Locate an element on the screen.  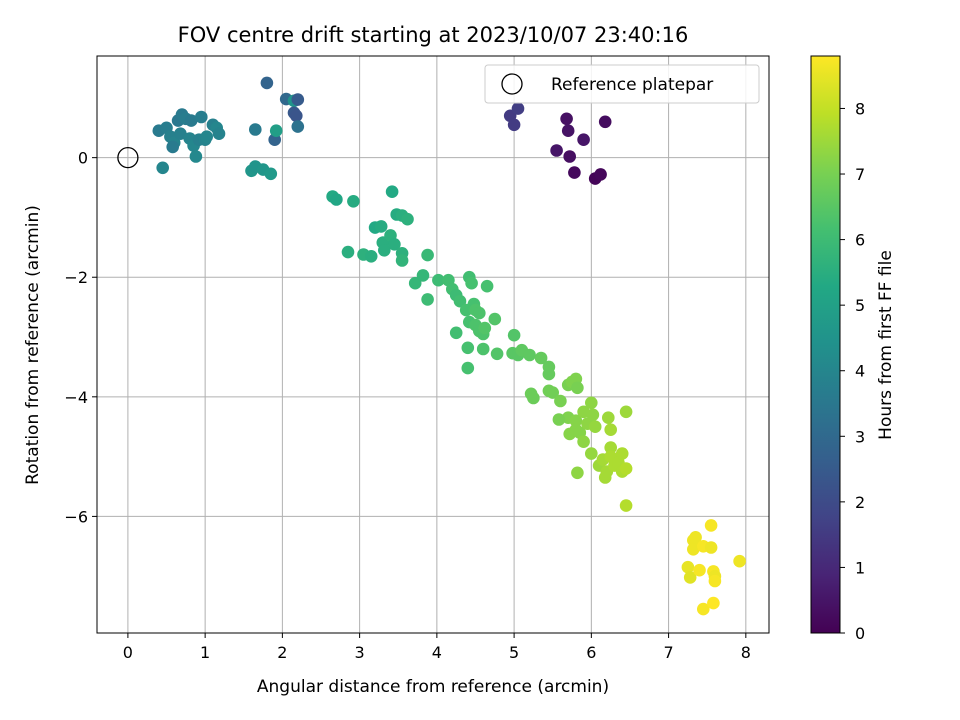
colorbar-gradient is located at coordinates (825, 344).